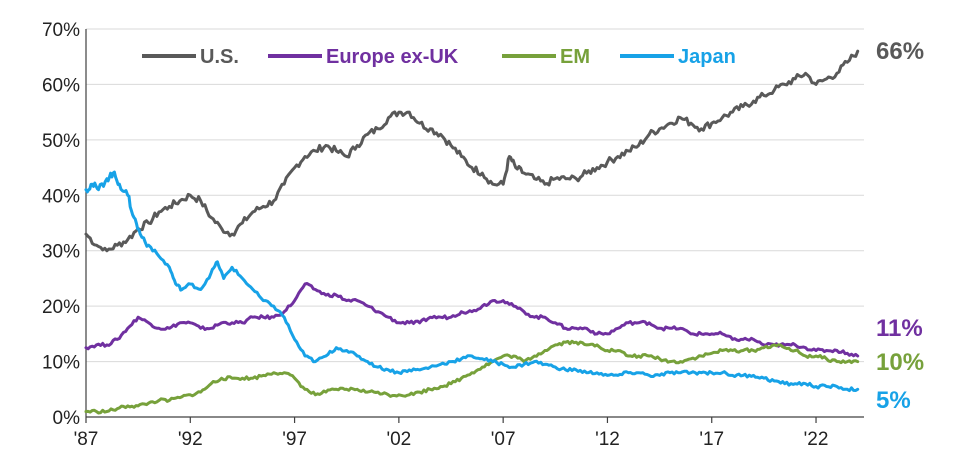  Describe the element at coordinates (575, 57) in the screenshot. I see `legend-label: EM` at that location.